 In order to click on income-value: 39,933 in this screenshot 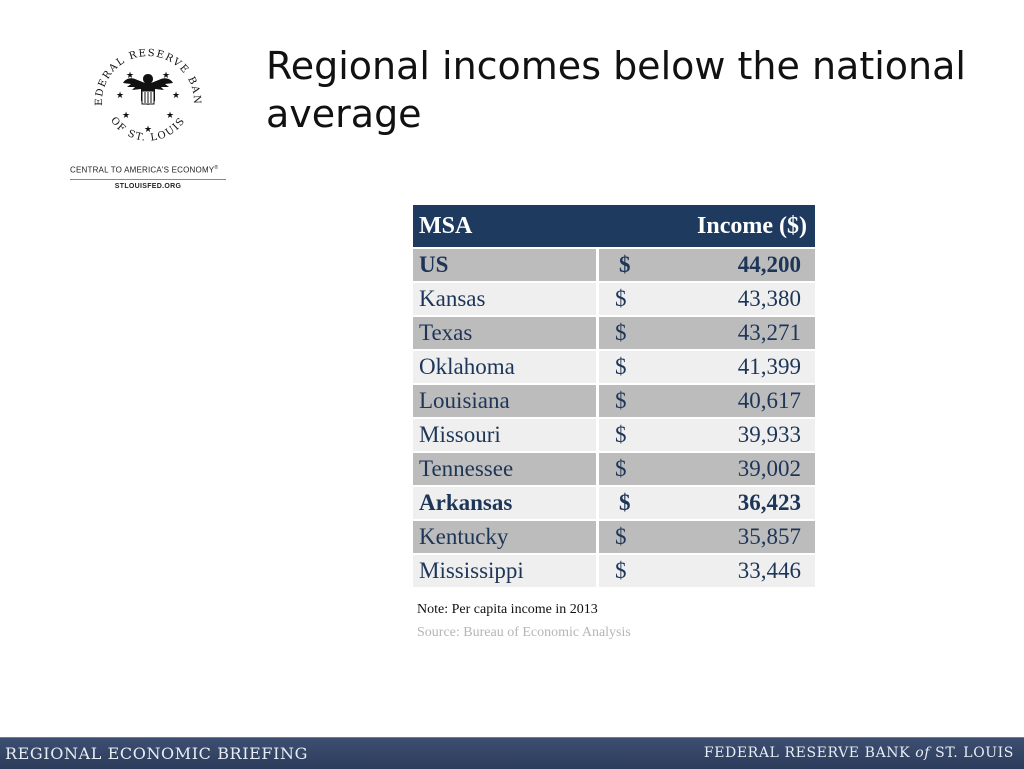, I will do `click(769, 434)`.